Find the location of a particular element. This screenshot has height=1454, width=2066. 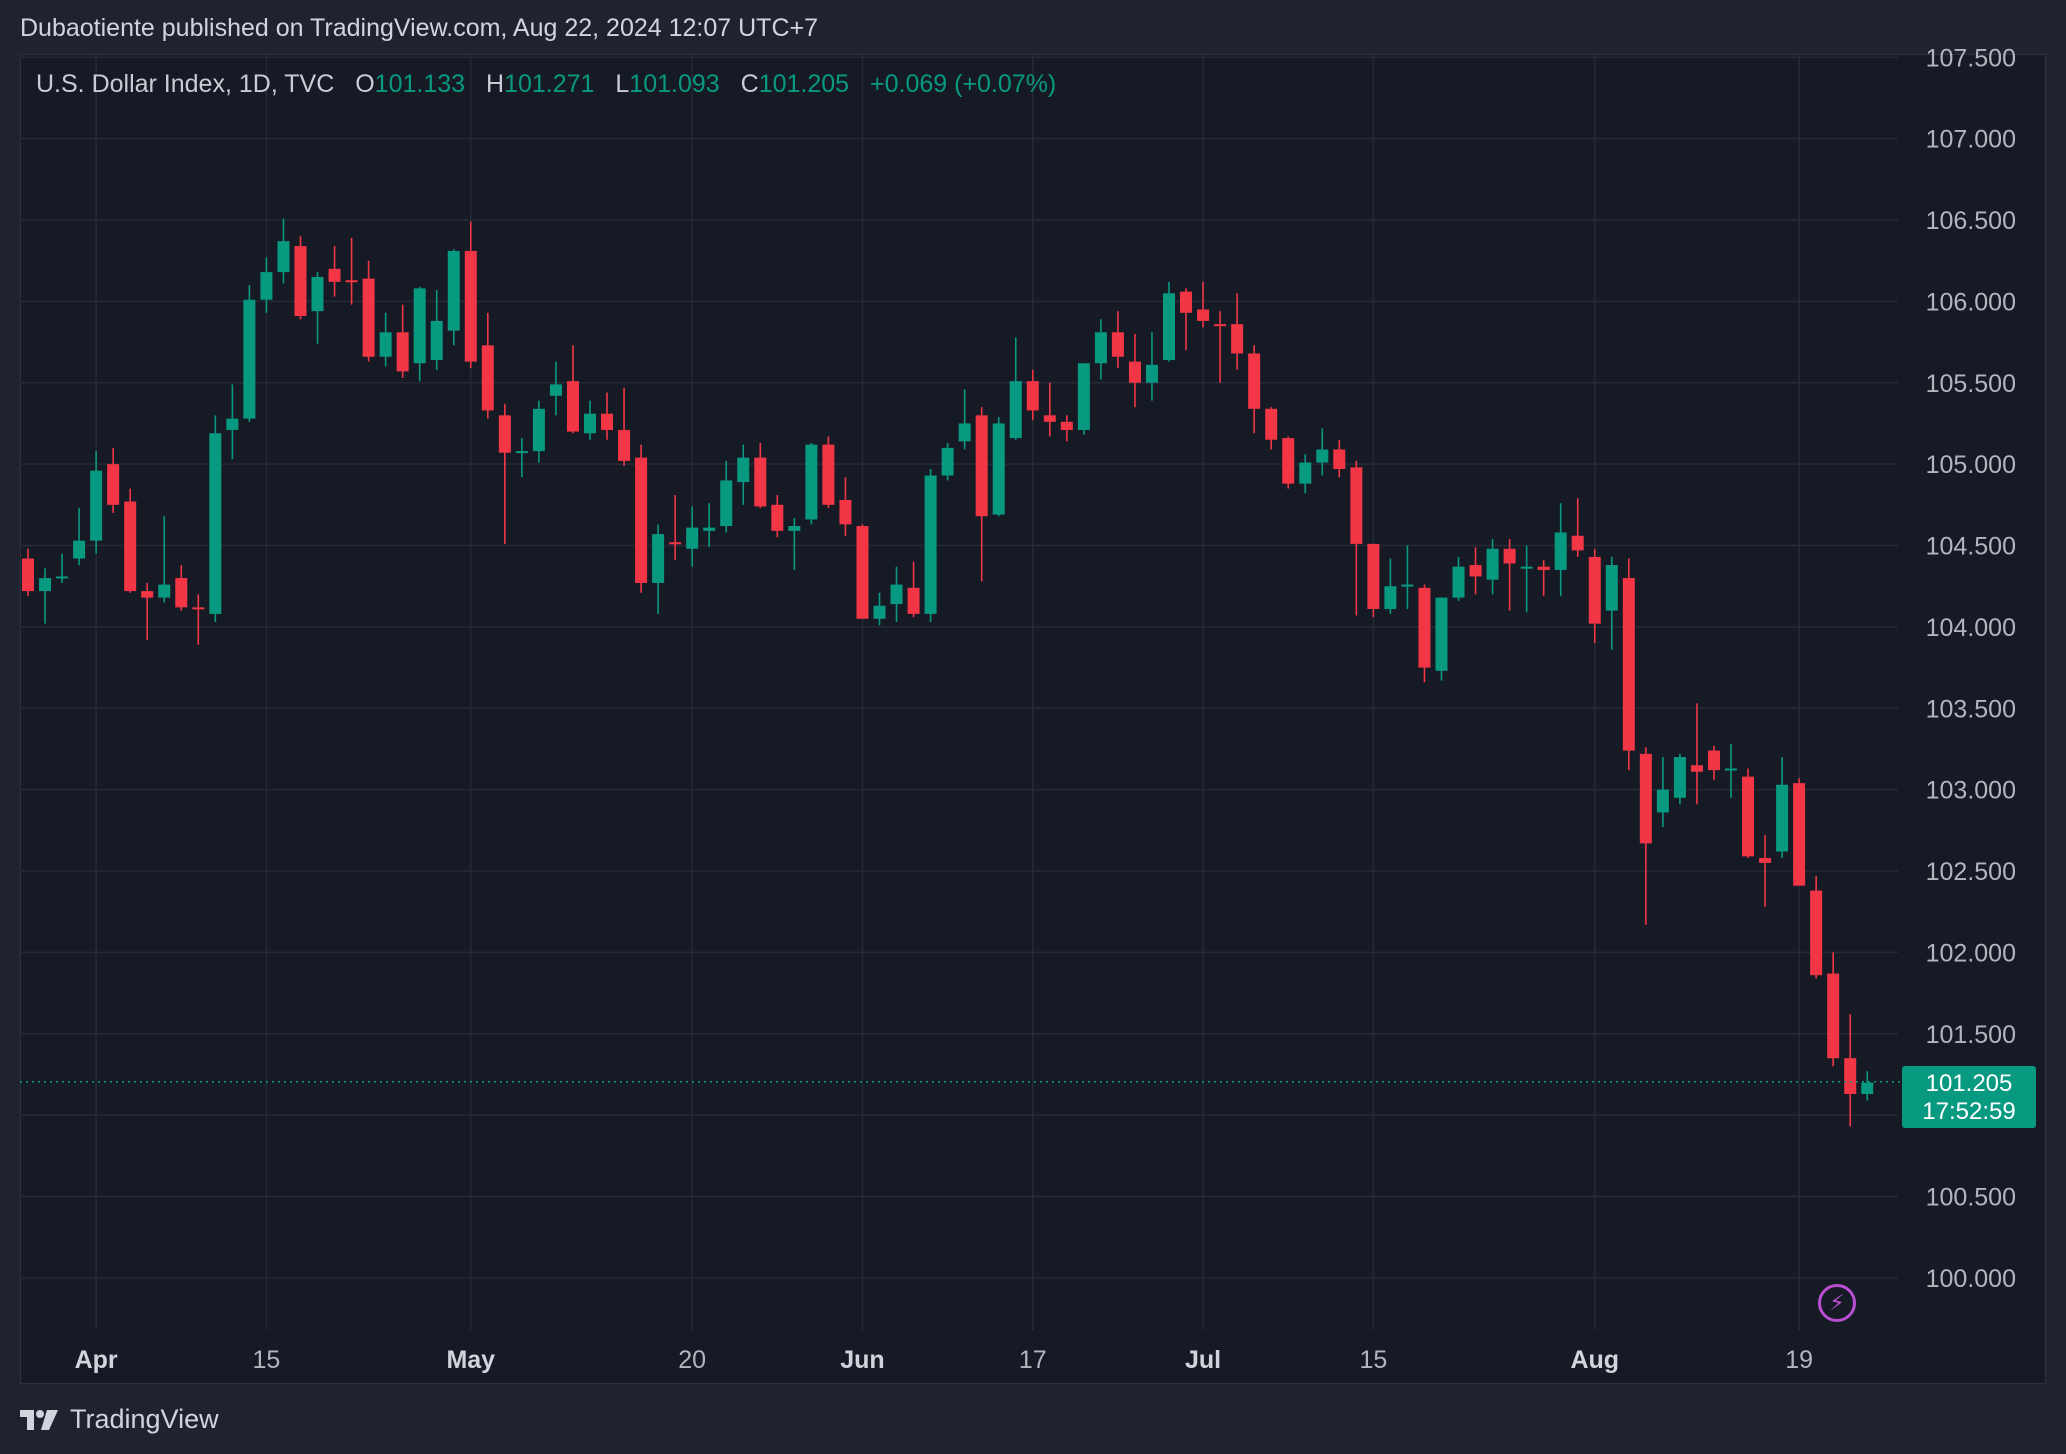

time-tick-label: 20 is located at coordinates (692, 1360).